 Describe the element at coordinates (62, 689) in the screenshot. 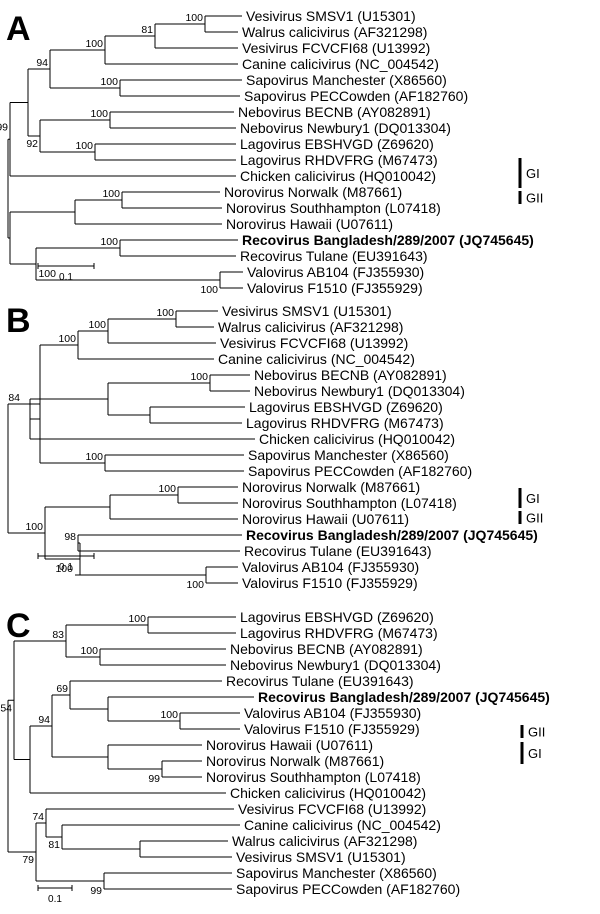

I see `bootstrap-value: 69` at that location.